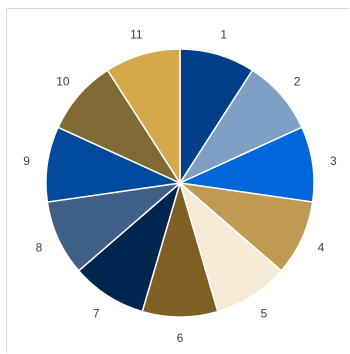 This screenshot has width=350, height=354. I want to click on slice-label-6: 6, so click(180, 338).